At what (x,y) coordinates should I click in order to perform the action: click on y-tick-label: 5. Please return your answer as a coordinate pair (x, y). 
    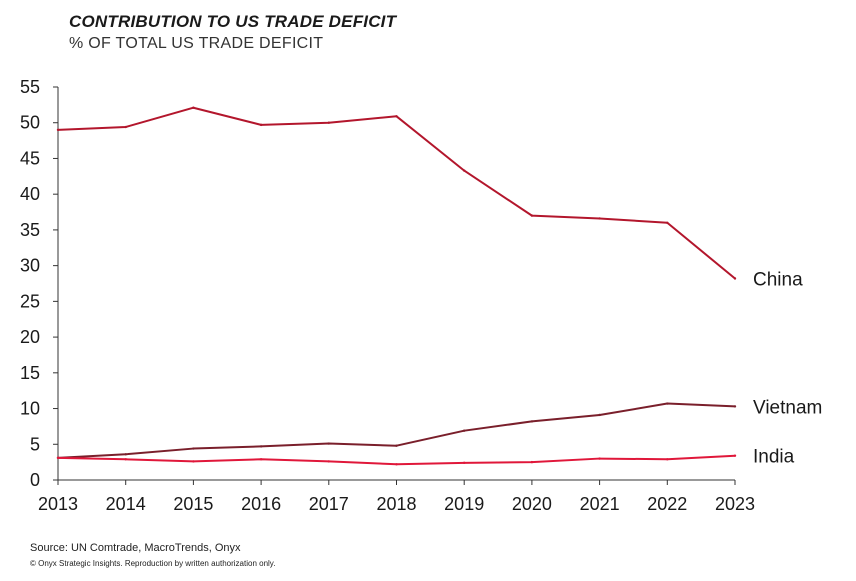
    Looking at the image, I should click on (35, 444).